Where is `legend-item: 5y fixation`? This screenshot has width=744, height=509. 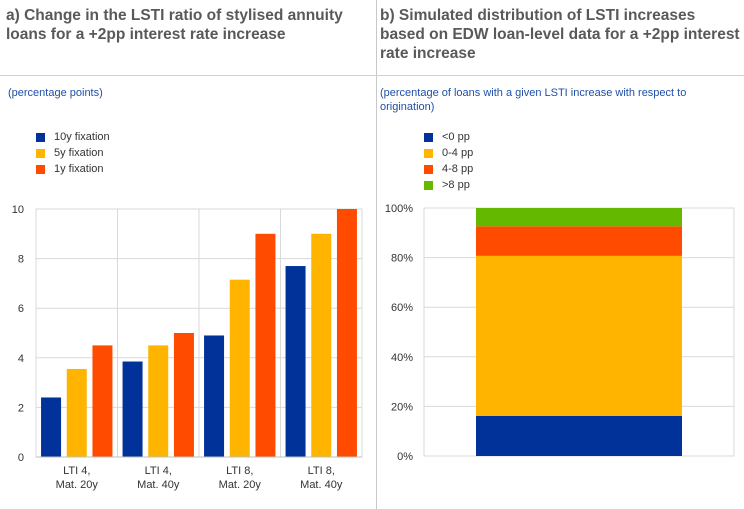 legend-item: 5y fixation is located at coordinates (73, 153).